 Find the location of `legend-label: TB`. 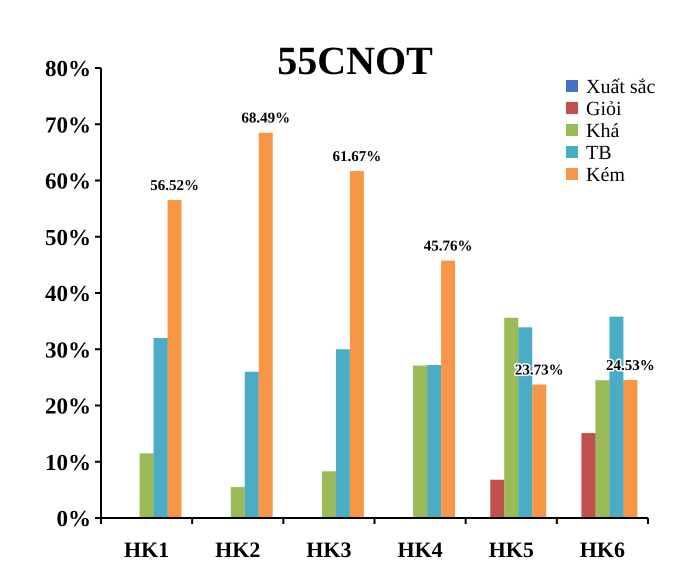

legend-label: TB is located at coordinates (599, 153).